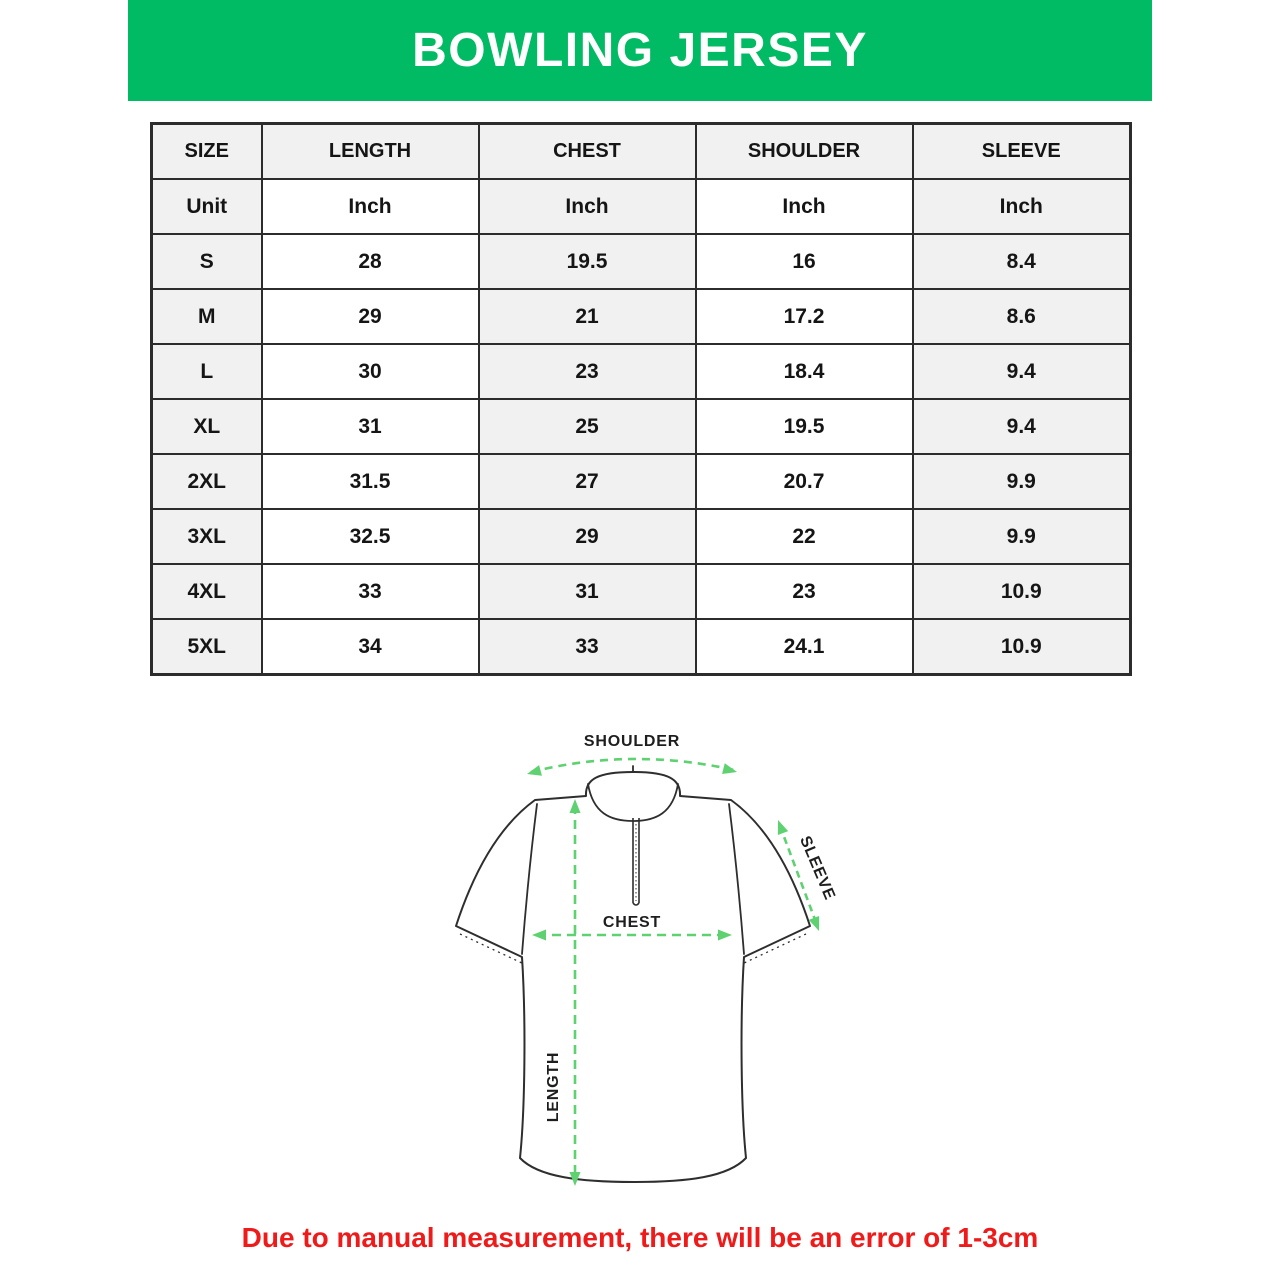 The width and height of the screenshot is (1280, 1280). Describe the element at coordinates (206, 316) in the screenshot. I see `size-cell: M` at that location.